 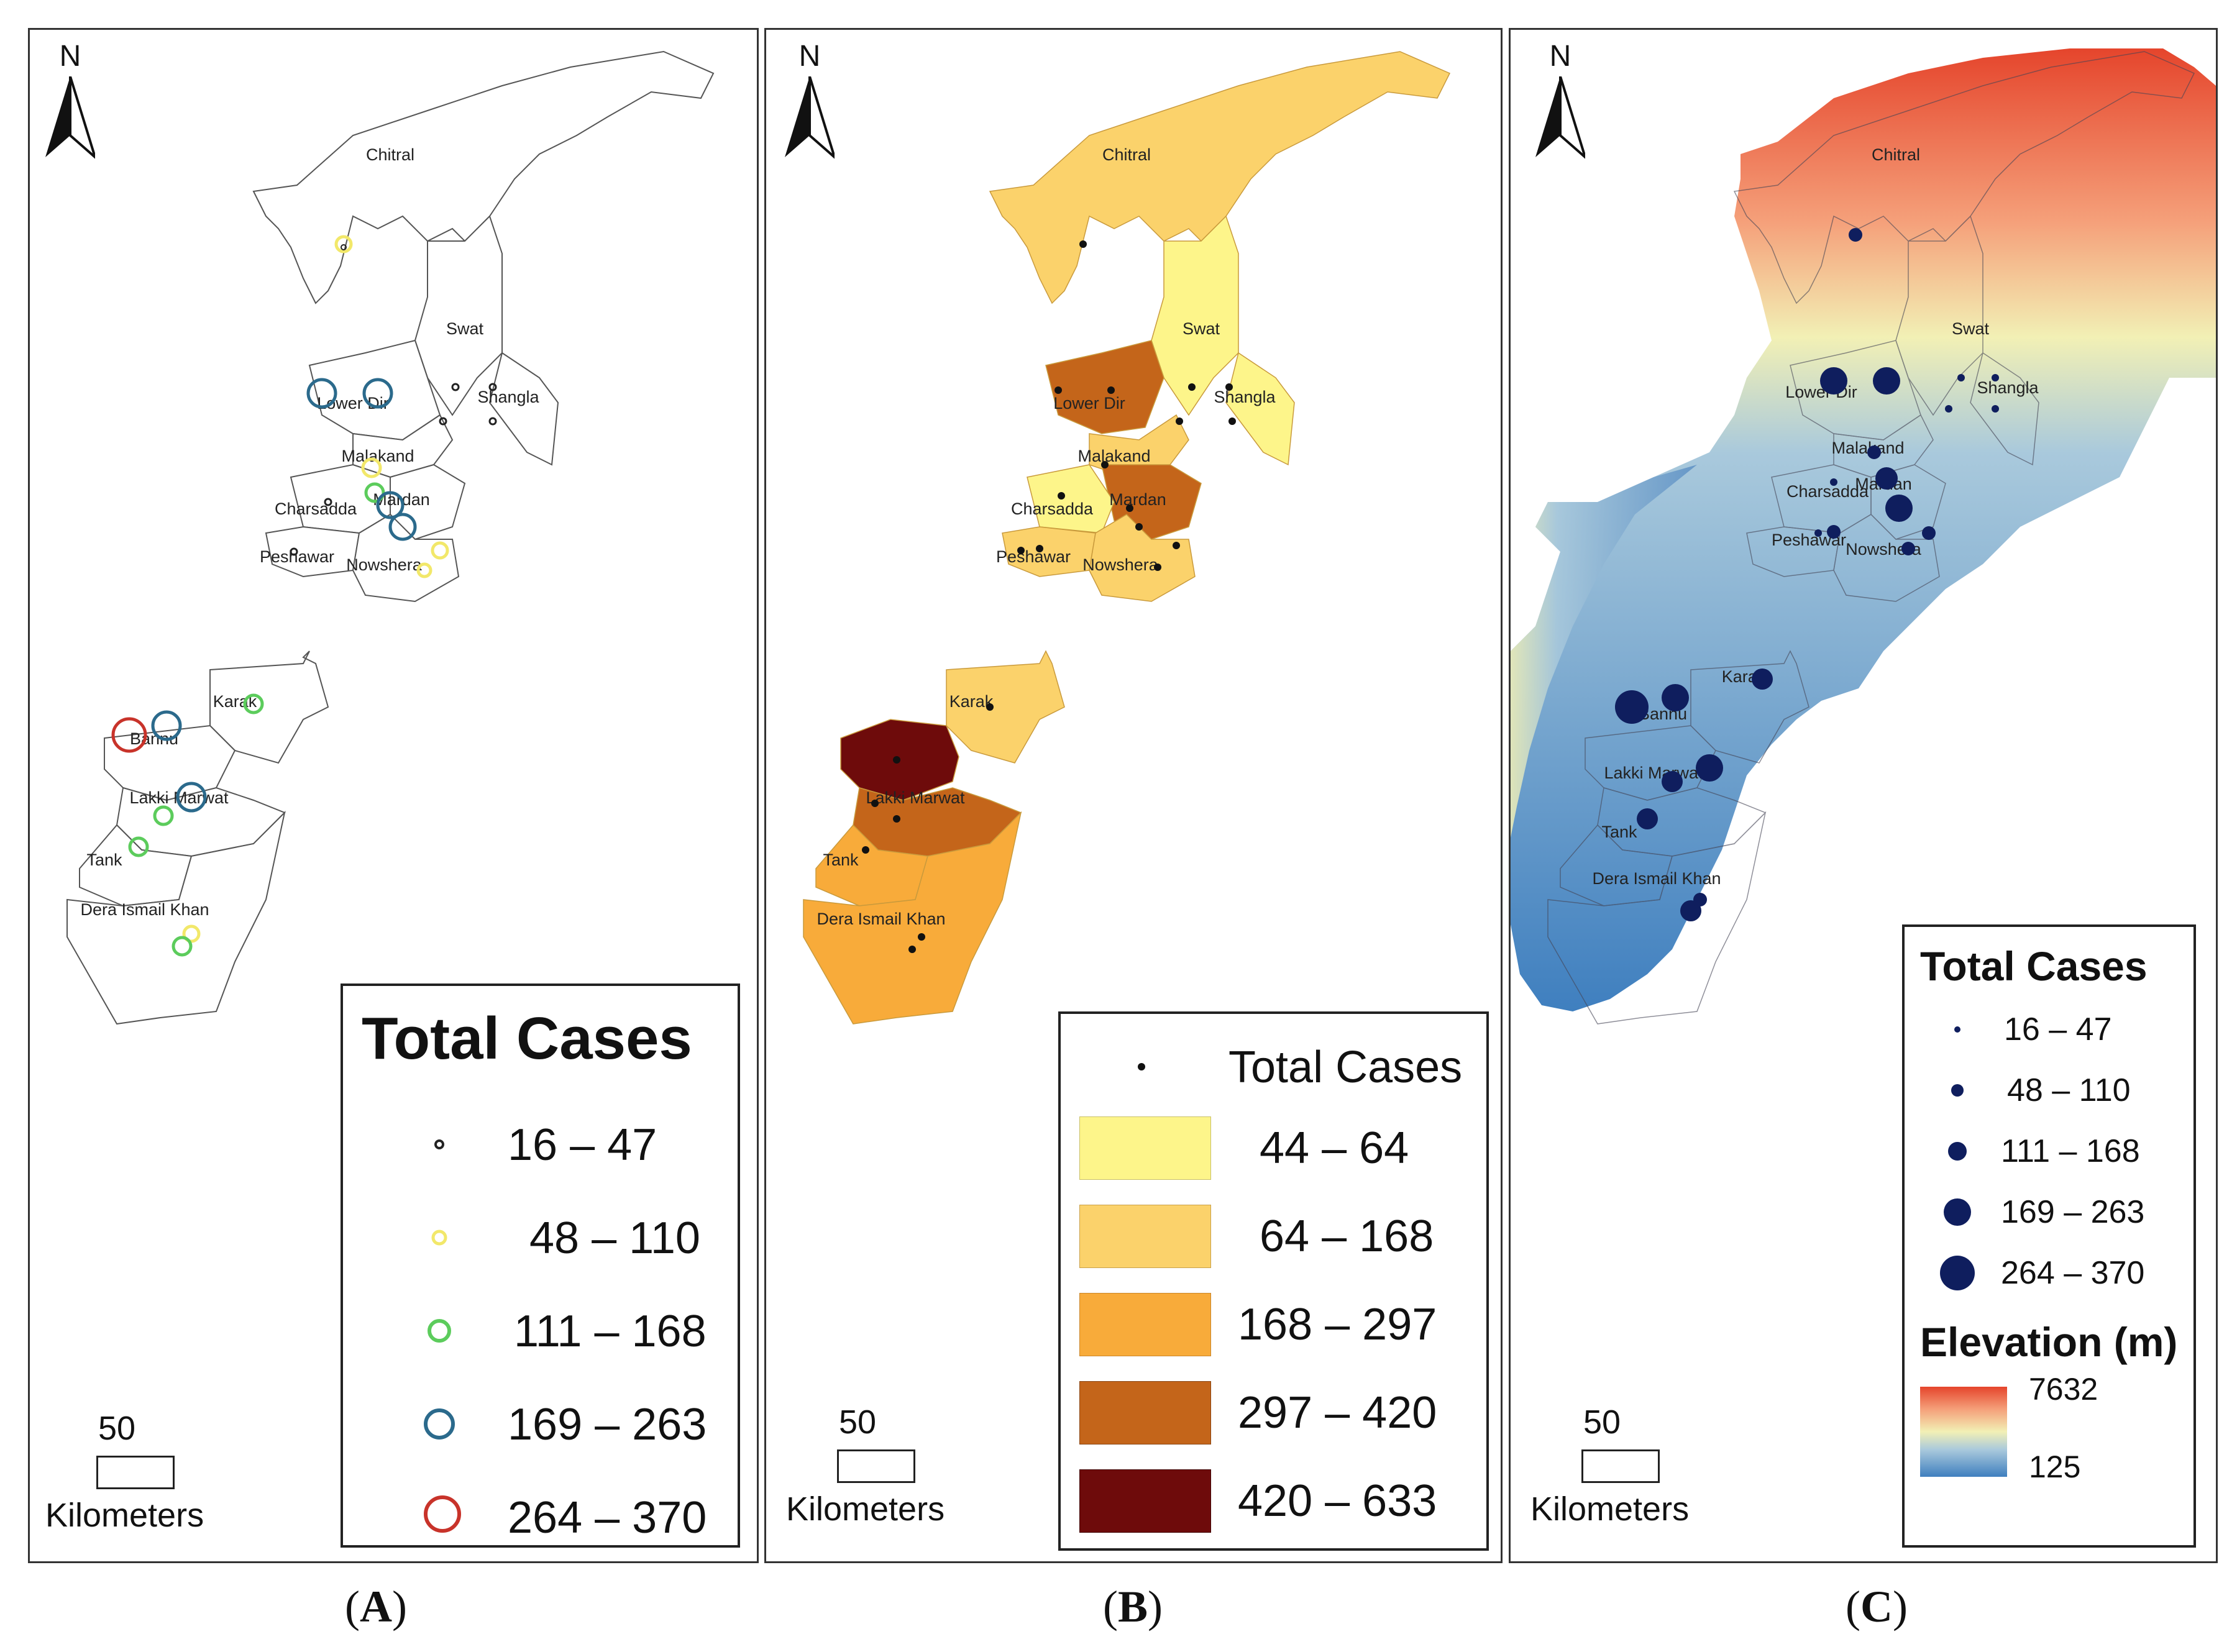 I want to click on caption-letter: B, so click(x=1132, y=1607).